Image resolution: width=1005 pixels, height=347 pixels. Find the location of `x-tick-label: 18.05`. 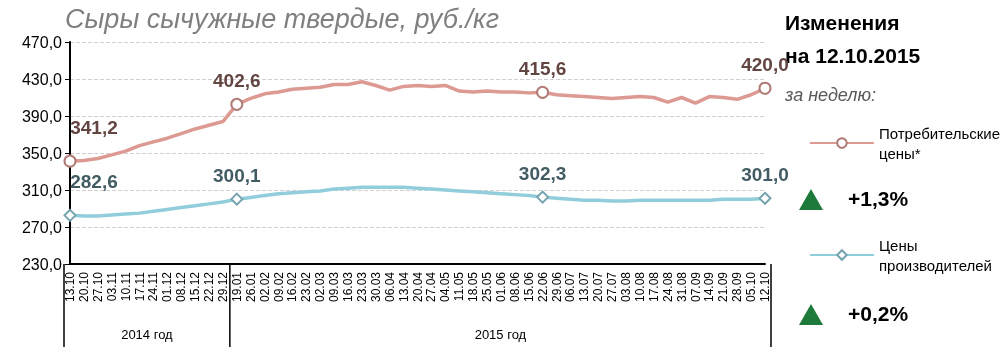

x-tick-label: 18.05 is located at coordinates (473, 287).